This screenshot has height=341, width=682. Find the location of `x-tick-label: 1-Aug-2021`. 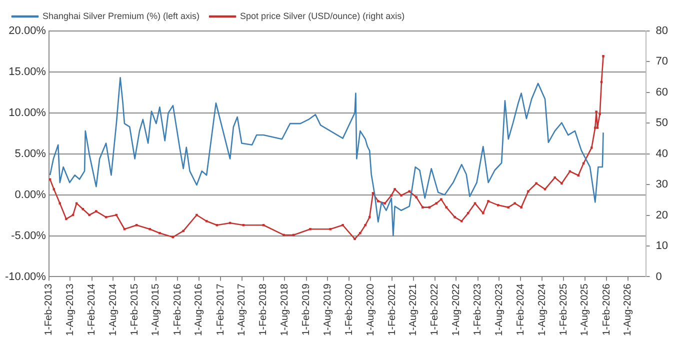

x-tick-label: 1-Aug-2021 is located at coordinates (414, 309).